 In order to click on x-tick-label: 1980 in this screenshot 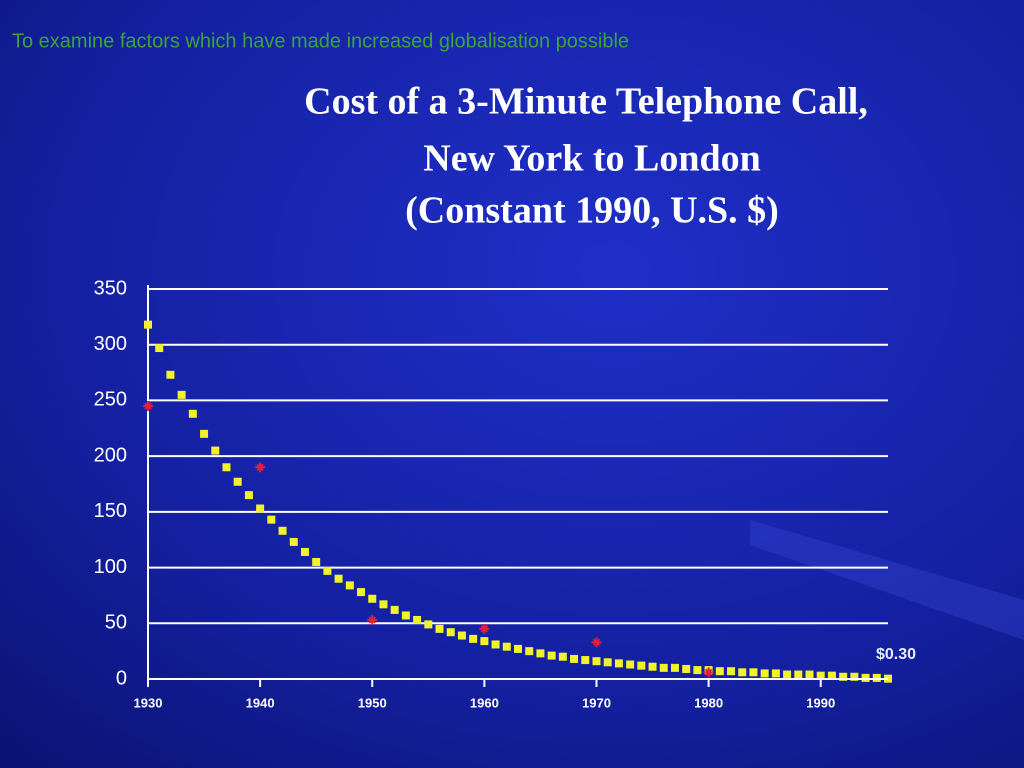, I will do `click(708, 702)`.